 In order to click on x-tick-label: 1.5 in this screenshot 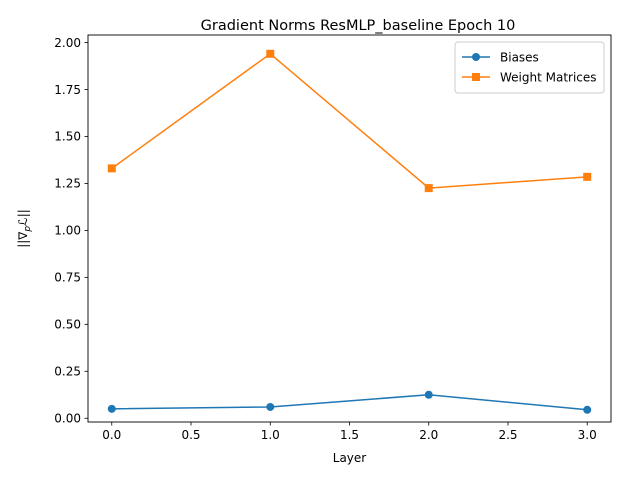, I will do `click(349, 435)`.